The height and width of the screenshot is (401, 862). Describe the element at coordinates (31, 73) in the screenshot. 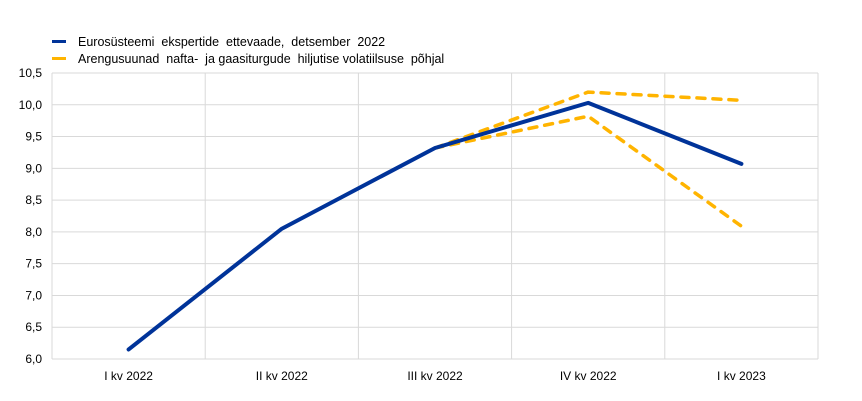

I see `y-tick-label: 10,5` at that location.